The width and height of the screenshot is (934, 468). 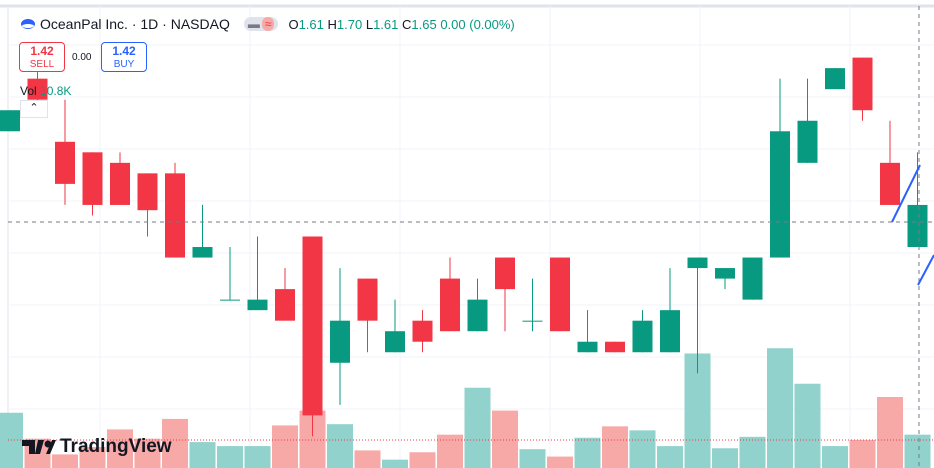 I want to click on symbol-title: OceanPal Inc. · 1D · NASDAQ, so click(x=135, y=24).